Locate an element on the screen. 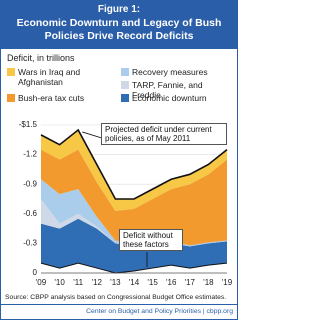  annotation: Deficit without these factors is located at coordinates (151, 240).